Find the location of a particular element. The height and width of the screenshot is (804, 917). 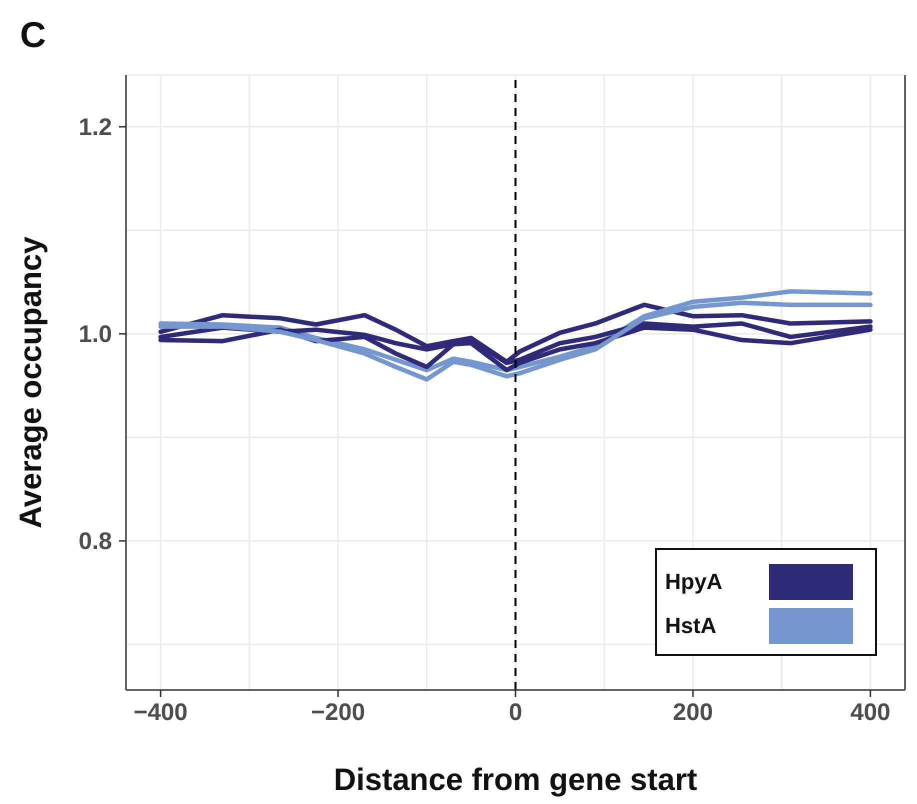

x-tick-label: 400 is located at coordinates (870, 712).